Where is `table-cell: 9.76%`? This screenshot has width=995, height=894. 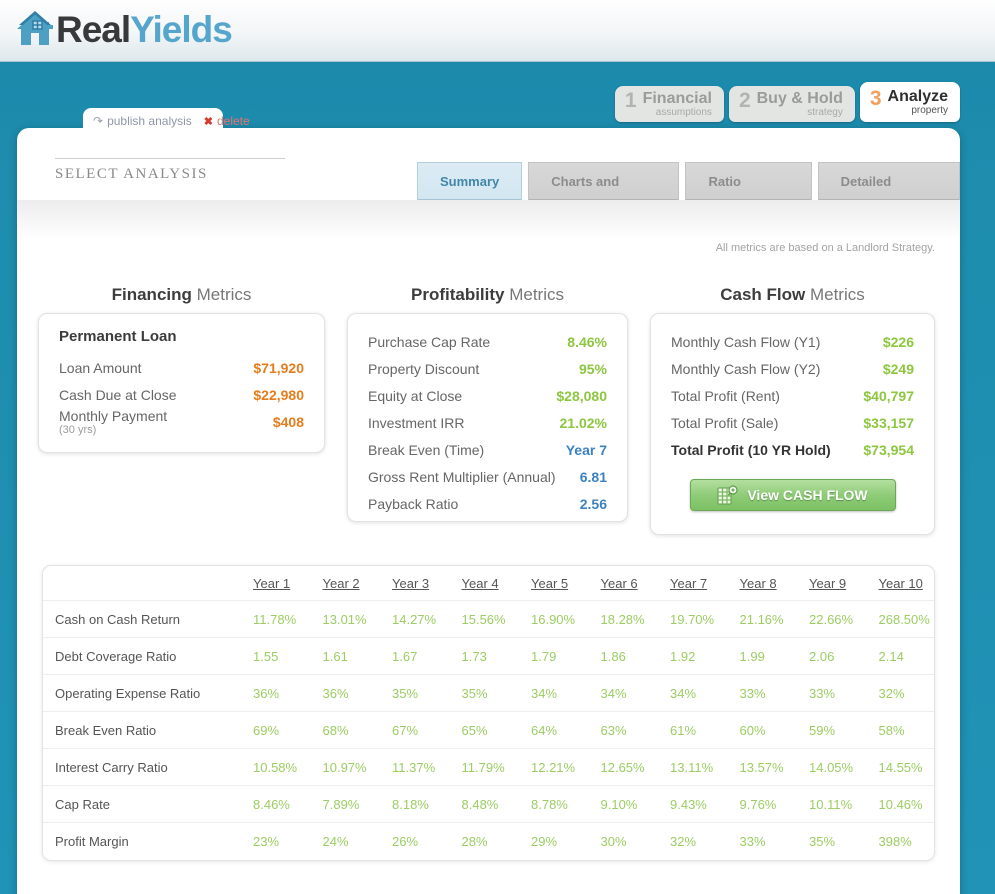
table-cell: 9.76% is located at coordinates (758, 804).